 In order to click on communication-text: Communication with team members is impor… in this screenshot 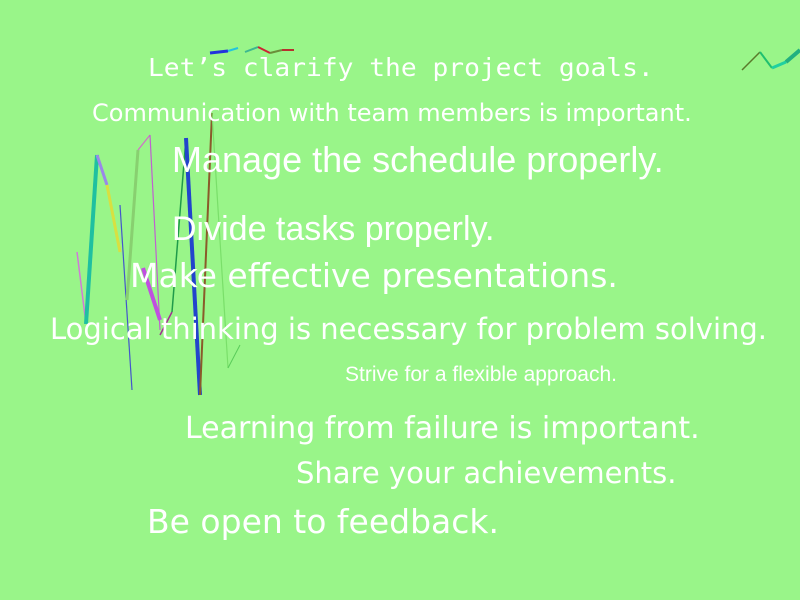, I will do `click(392, 113)`.